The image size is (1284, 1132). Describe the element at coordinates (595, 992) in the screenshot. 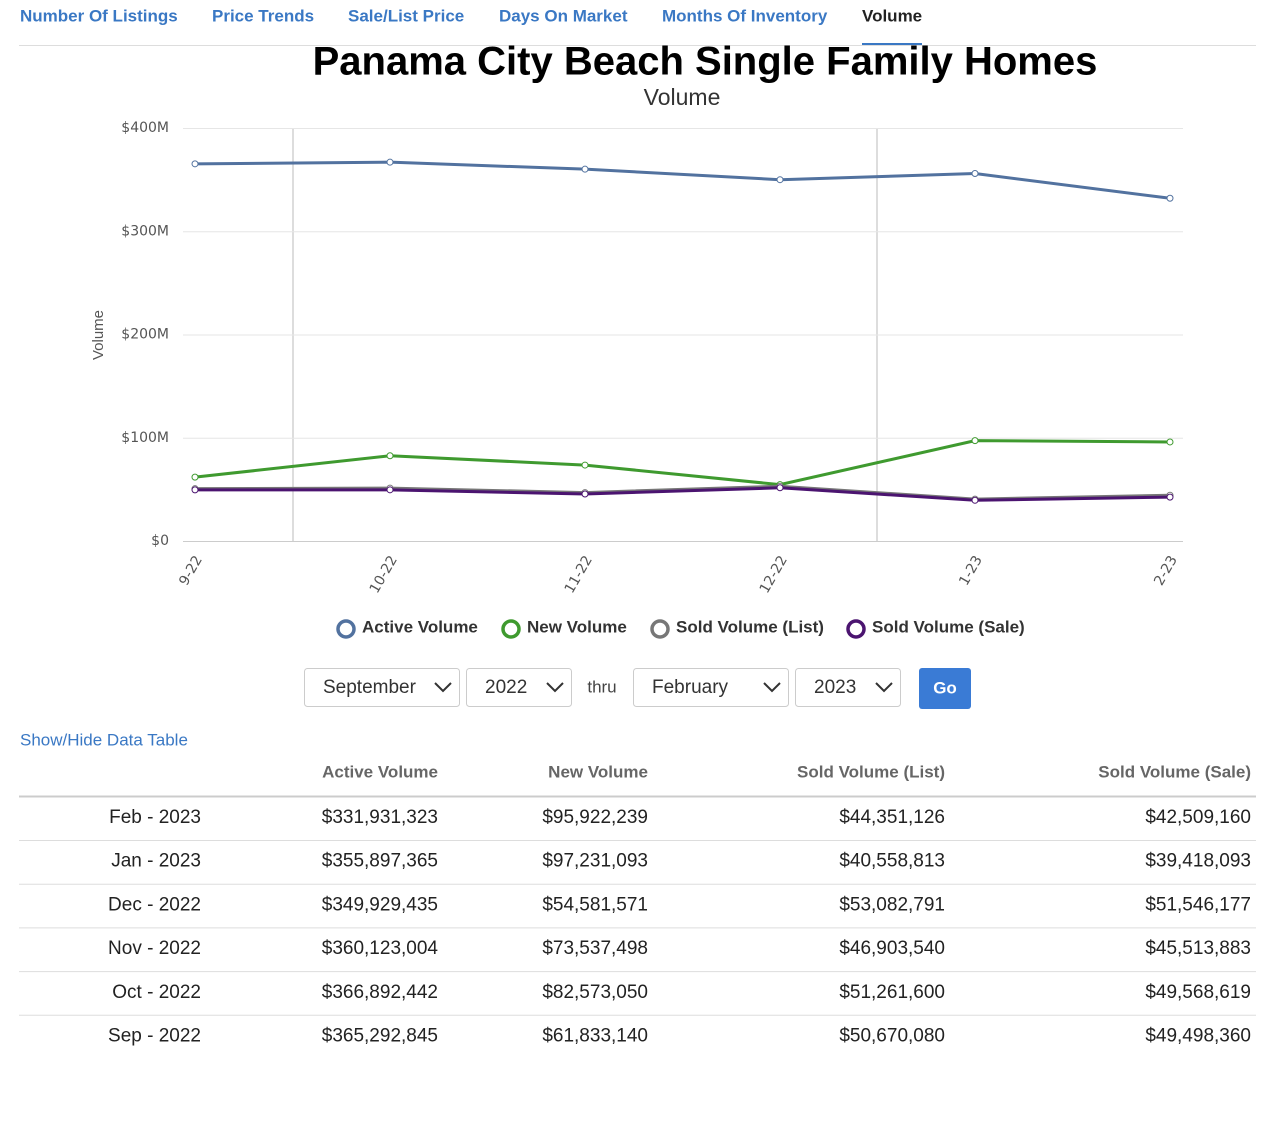

I see `table-cell: $82,573,050` at that location.